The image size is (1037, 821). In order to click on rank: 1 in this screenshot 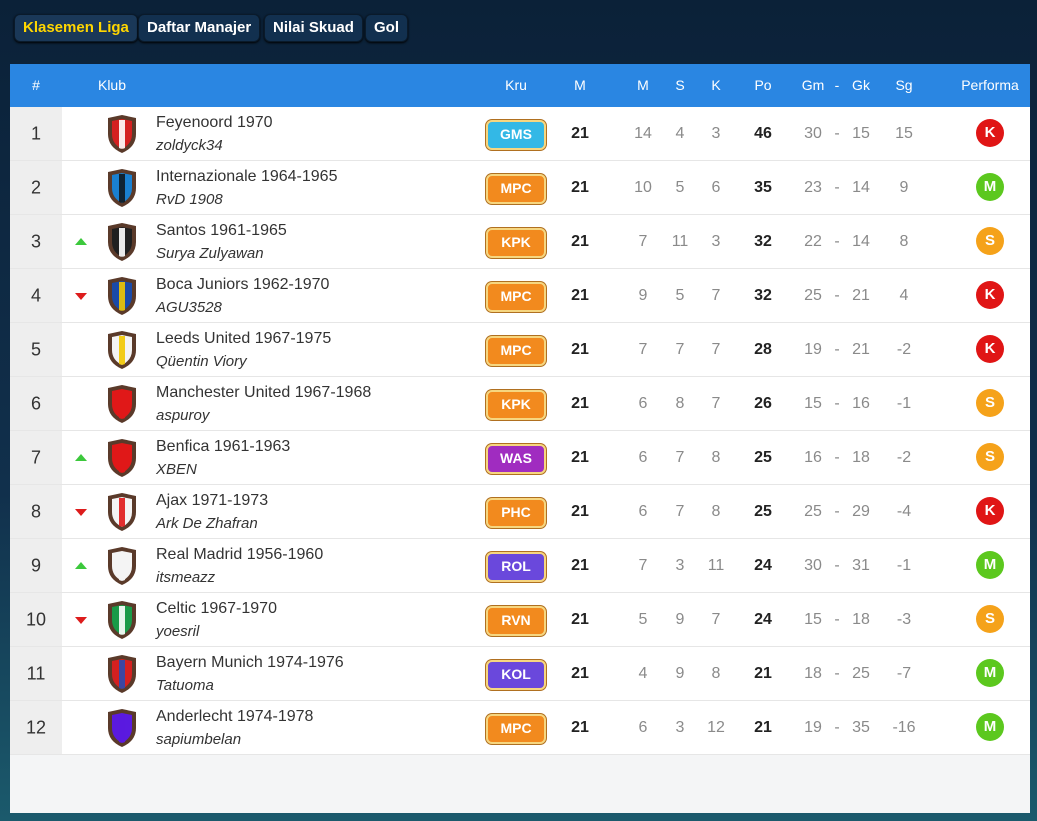, I will do `click(36, 133)`.